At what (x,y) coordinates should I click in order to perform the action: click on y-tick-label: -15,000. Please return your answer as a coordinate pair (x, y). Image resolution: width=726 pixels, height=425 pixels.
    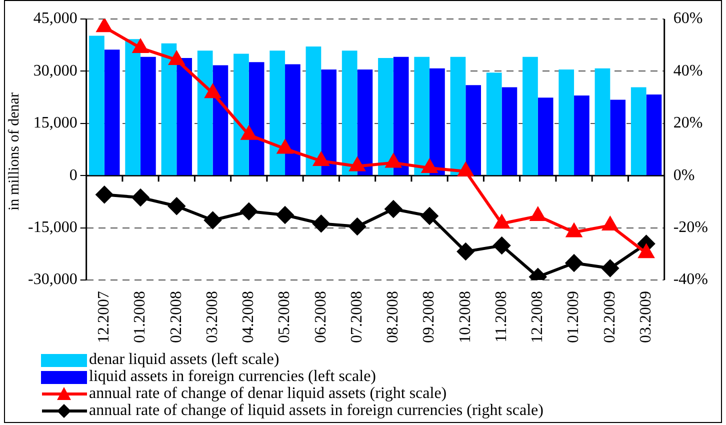
    Looking at the image, I should click on (53, 227).